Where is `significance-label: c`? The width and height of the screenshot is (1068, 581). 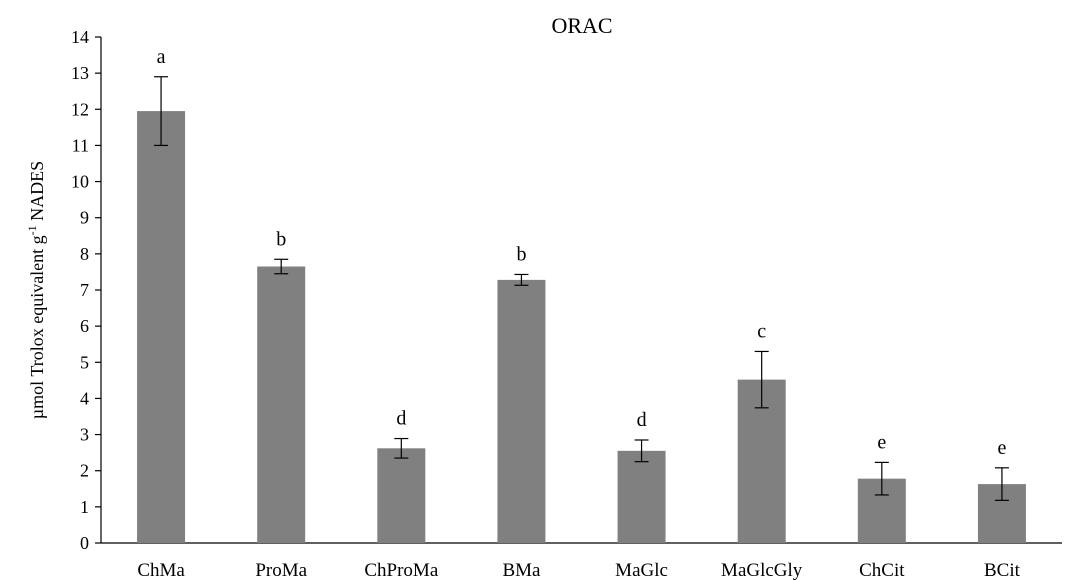 significance-label: c is located at coordinates (761, 331).